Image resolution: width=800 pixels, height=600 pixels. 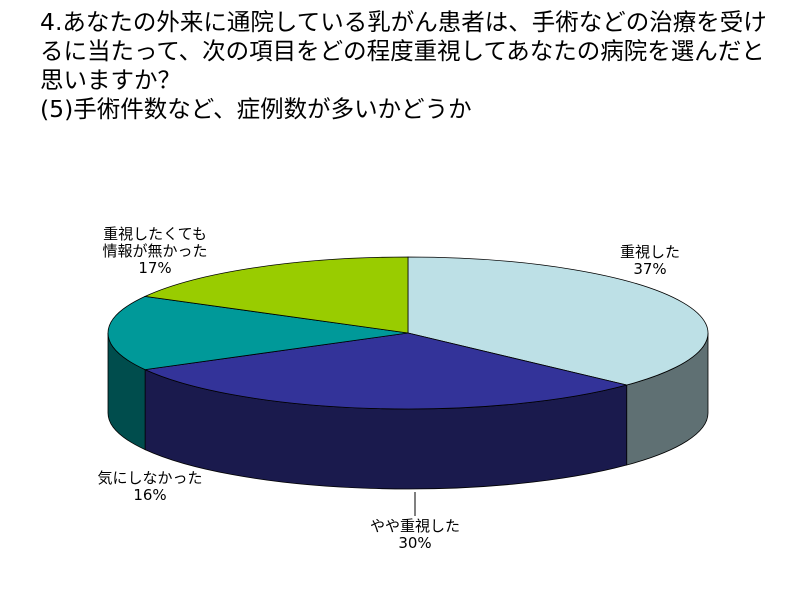 I want to click on slice-label: 重視したくても 情報が無かった, so click(x=155, y=242).